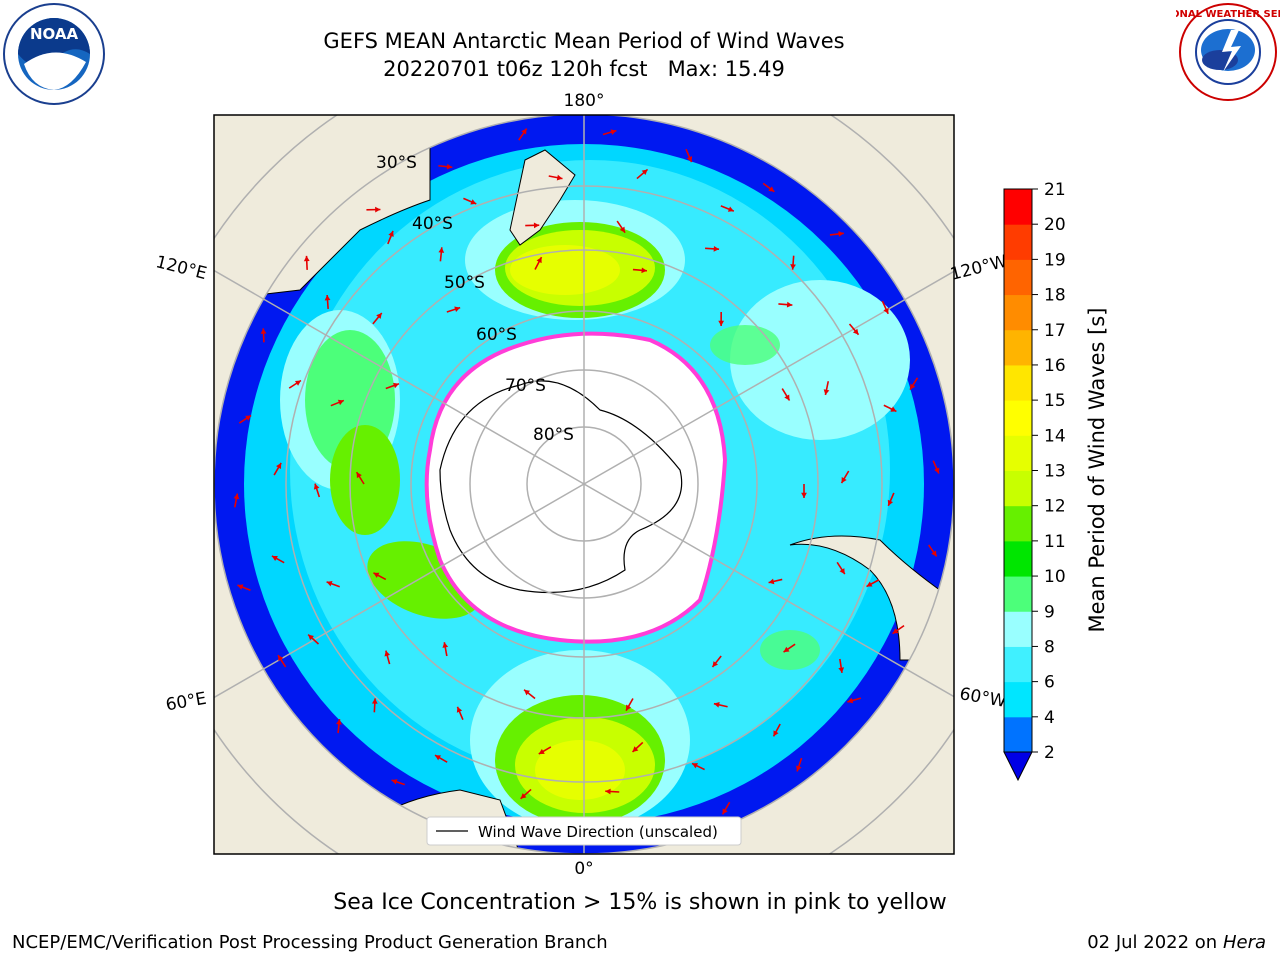  I want to click on colorbar: 2 4 6 8 9 10 11 12 13 14 15 16 17 18 19 20 21, so click(1034, 481).